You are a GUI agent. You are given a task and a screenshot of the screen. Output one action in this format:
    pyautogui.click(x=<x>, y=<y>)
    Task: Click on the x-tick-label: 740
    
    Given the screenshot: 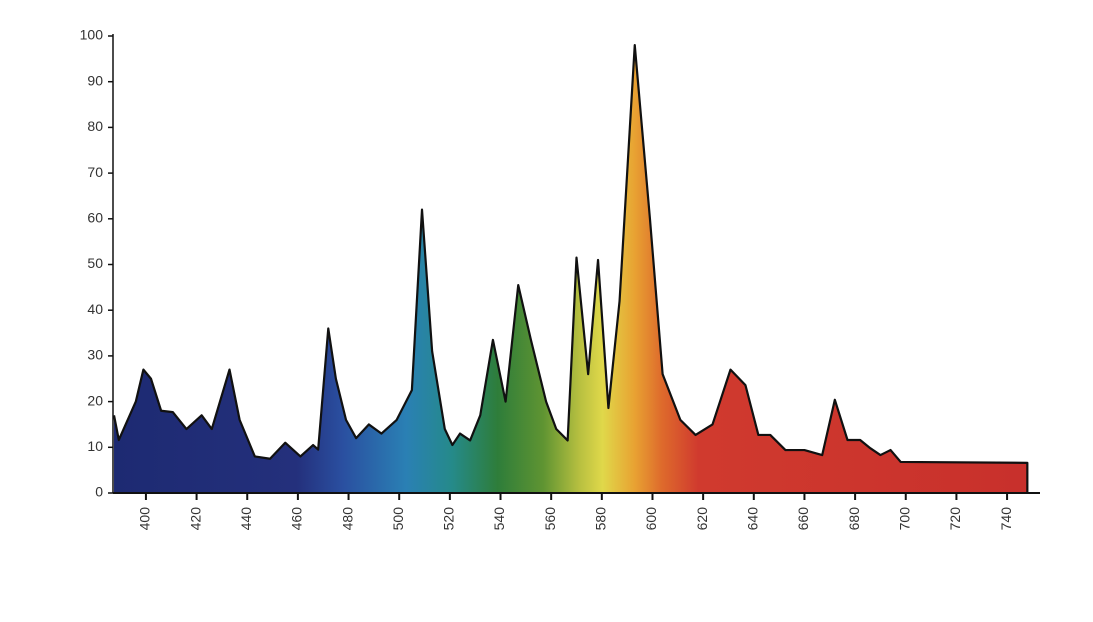 What is the action you would take?
    pyautogui.click(x=1006, y=519)
    